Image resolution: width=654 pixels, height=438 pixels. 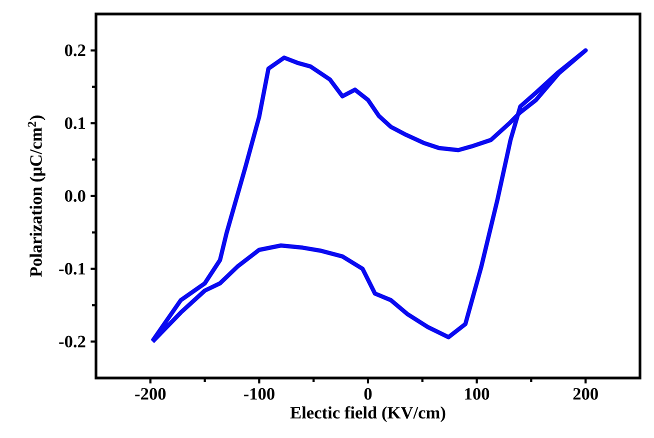 I want to click on y-tick-label: -0.2, so click(x=72, y=342).